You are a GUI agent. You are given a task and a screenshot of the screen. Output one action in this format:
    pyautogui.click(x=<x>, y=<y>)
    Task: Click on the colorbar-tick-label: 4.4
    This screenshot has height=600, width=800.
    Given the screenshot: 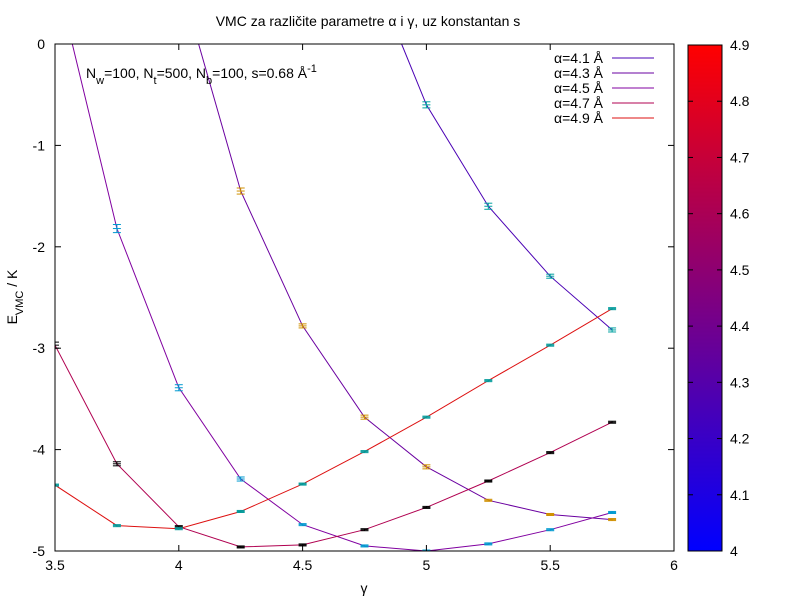 What is the action you would take?
    pyautogui.click(x=740, y=326)
    